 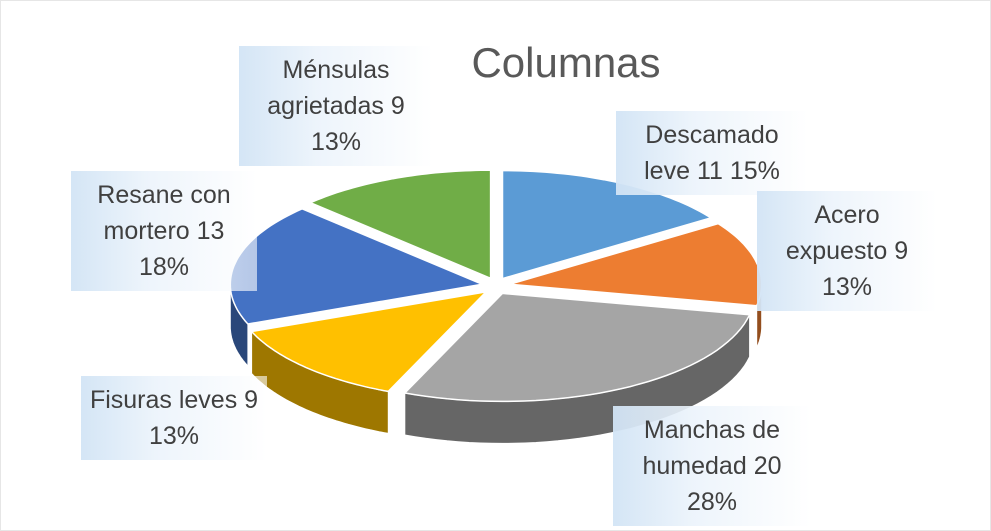 What do you see at coordinates (754, 171) in the screenshot?
I see `label-percent: 15%` at bounding box center [754, 171].